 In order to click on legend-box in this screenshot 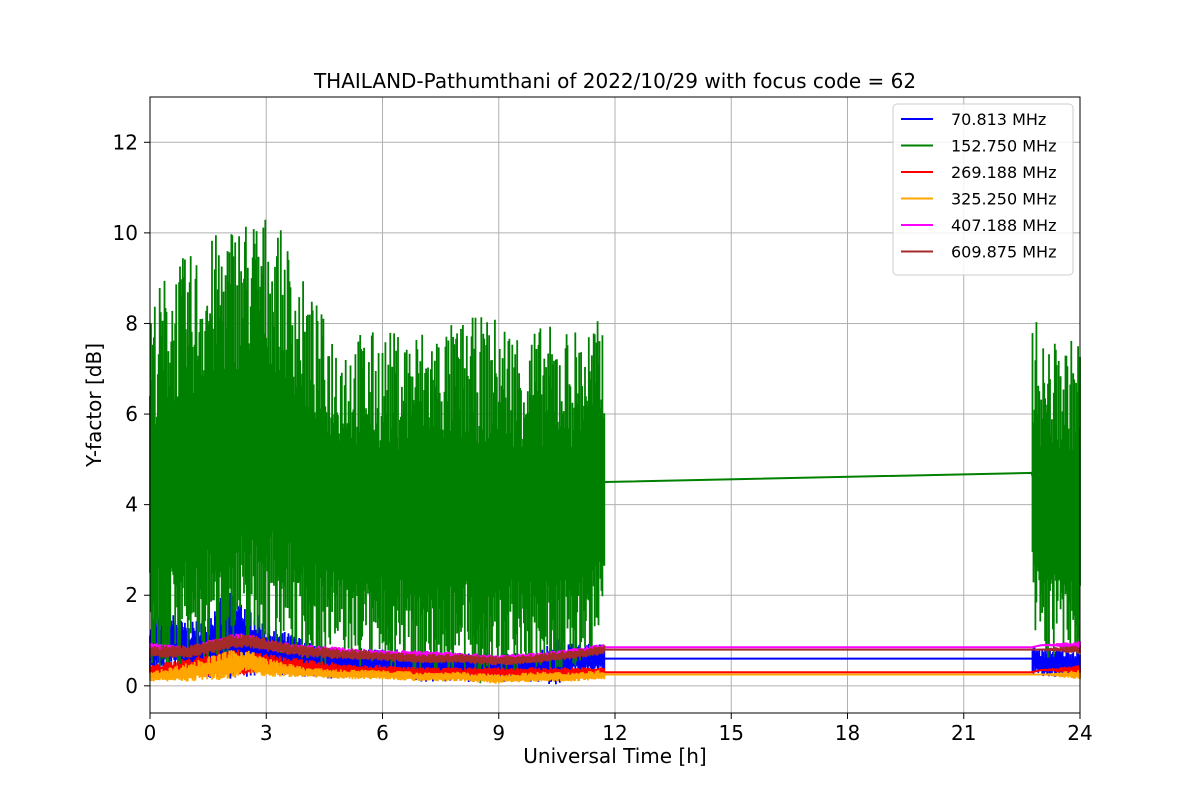, I will do `click(983, 189)`.